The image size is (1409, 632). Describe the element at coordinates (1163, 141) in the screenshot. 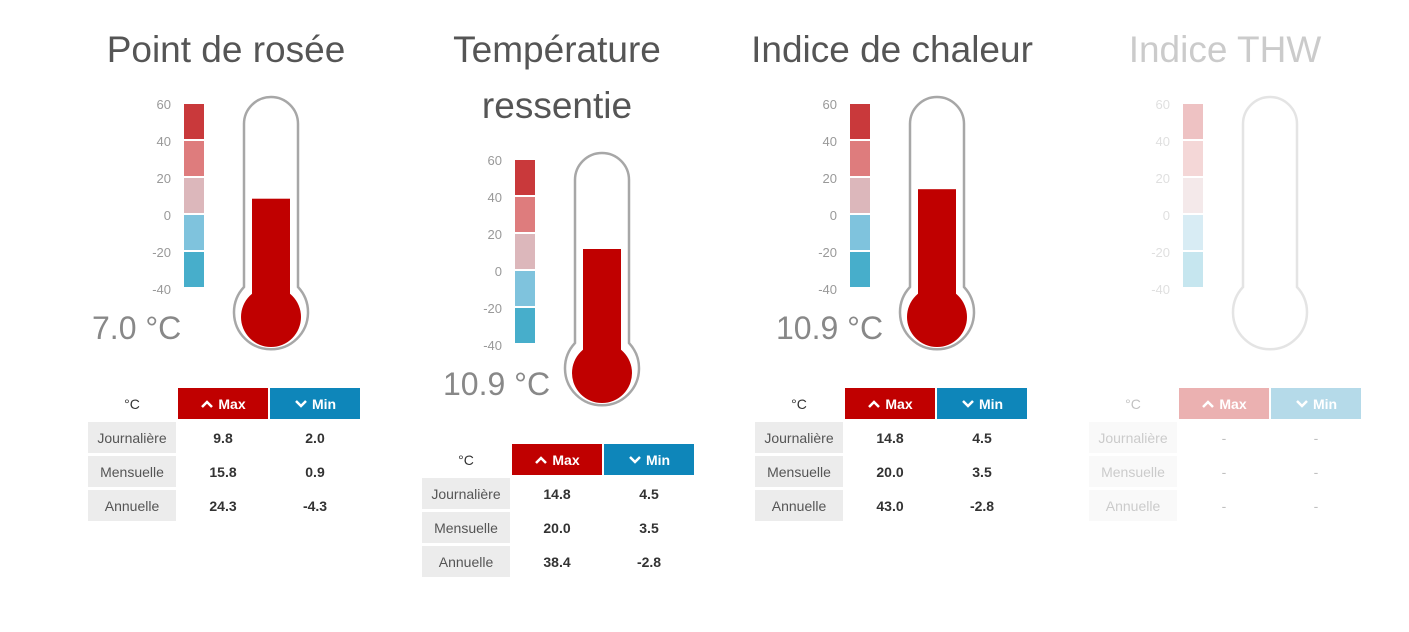

I see `scale-tick-label: 40` at that location.